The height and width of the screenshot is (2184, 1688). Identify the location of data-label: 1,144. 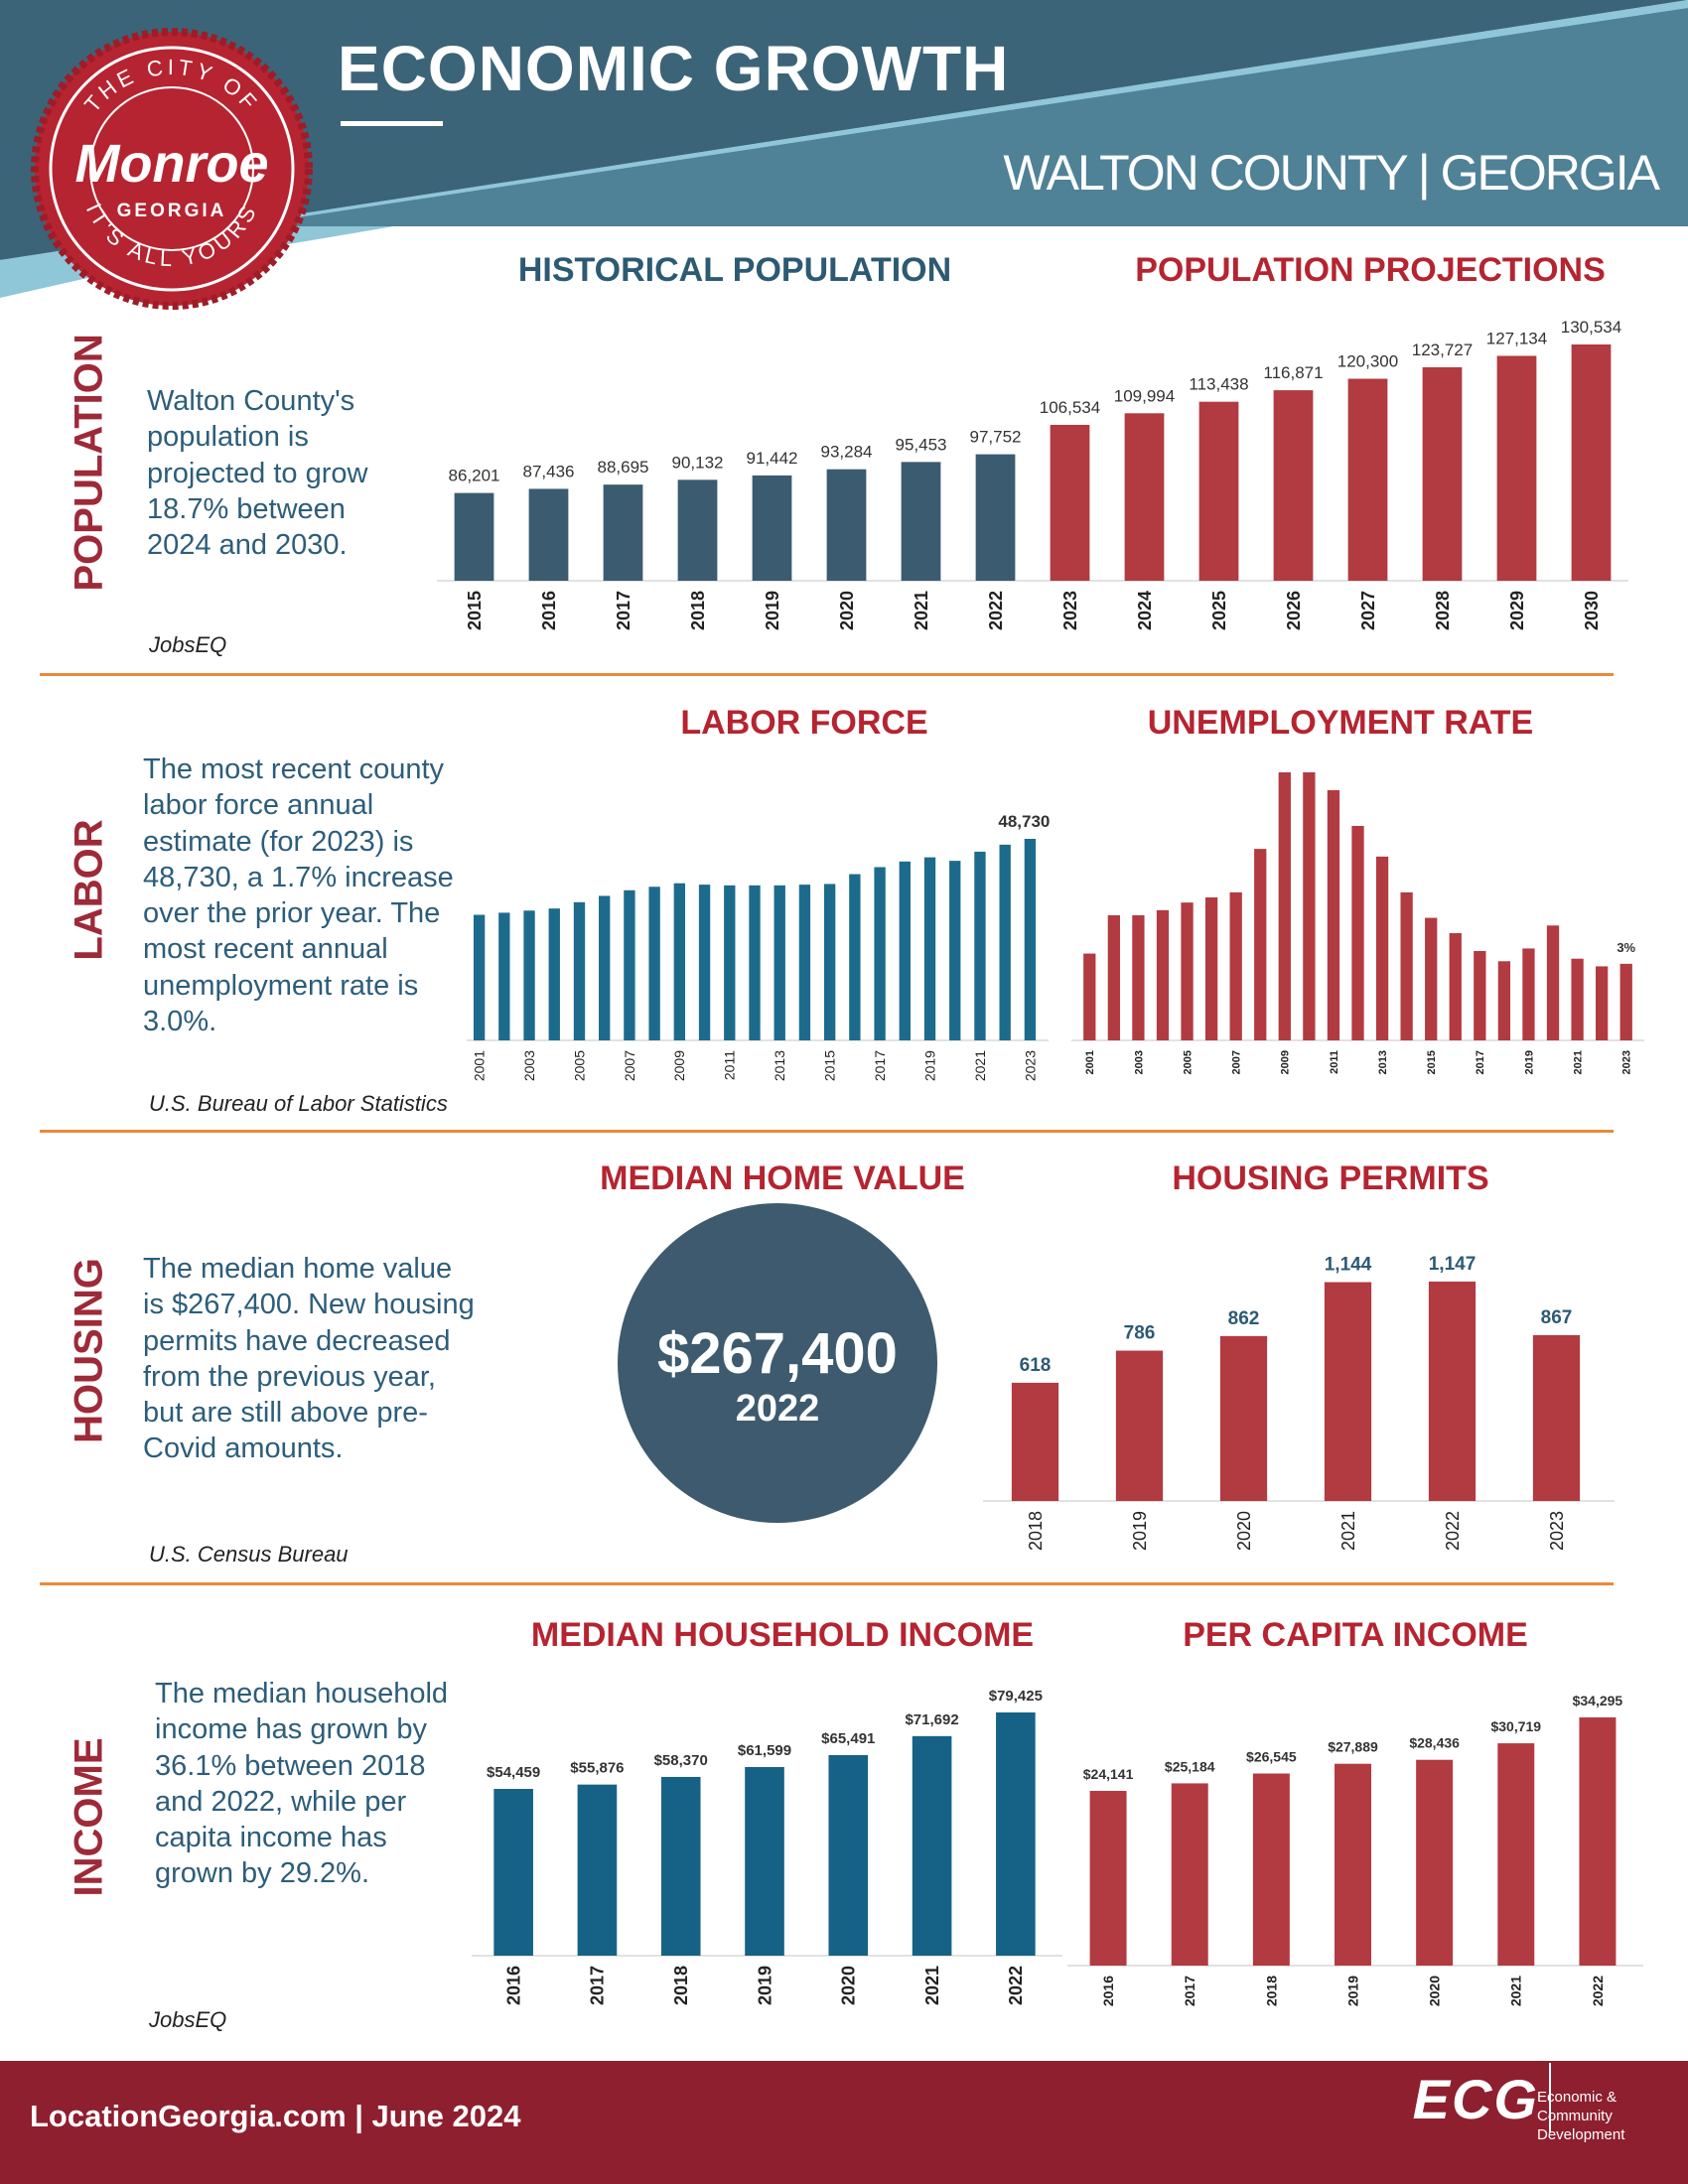
(1348, 1265).